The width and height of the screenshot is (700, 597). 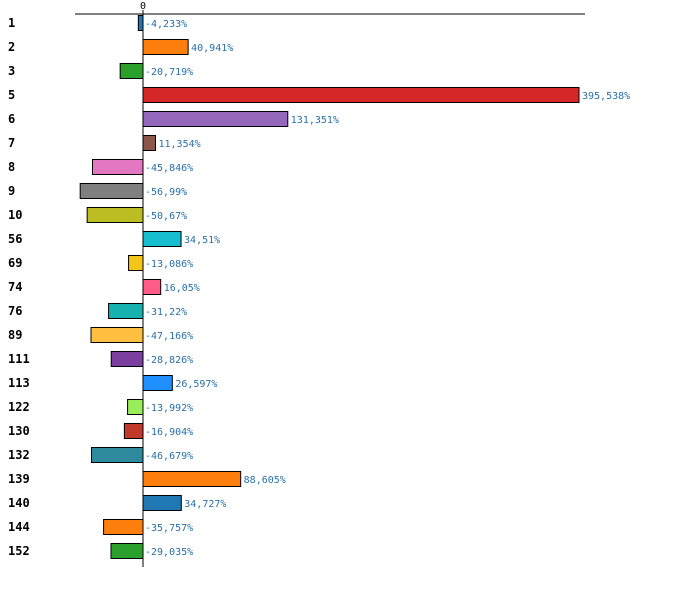 What do you see at coordinates (19, 479) in the screenshot?
I see `category-label: 139` at bounding box center [19, 479].